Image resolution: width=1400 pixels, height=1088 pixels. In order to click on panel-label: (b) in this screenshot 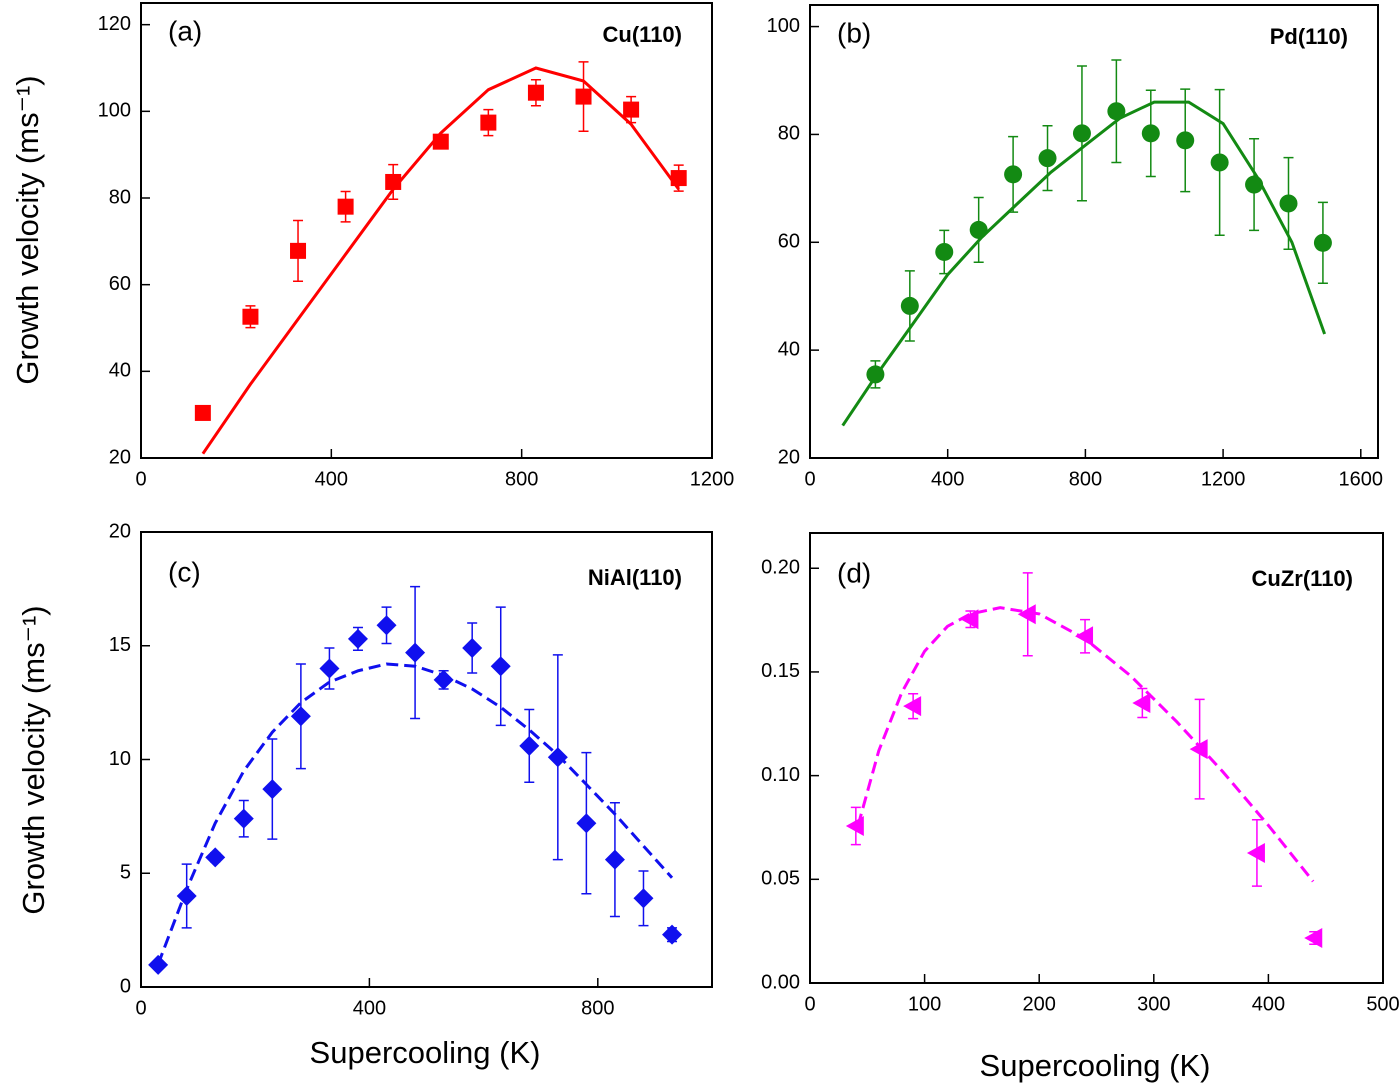, I will do `click(854, 32)`.